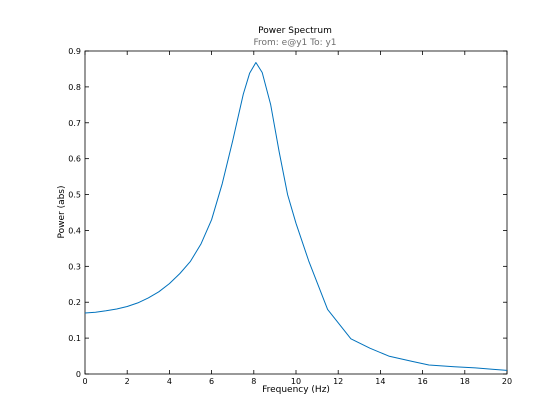  Describe the element at coordinates (62, 211) in the screenshot. I see `y-axis-label: Power (abs)` at that location.